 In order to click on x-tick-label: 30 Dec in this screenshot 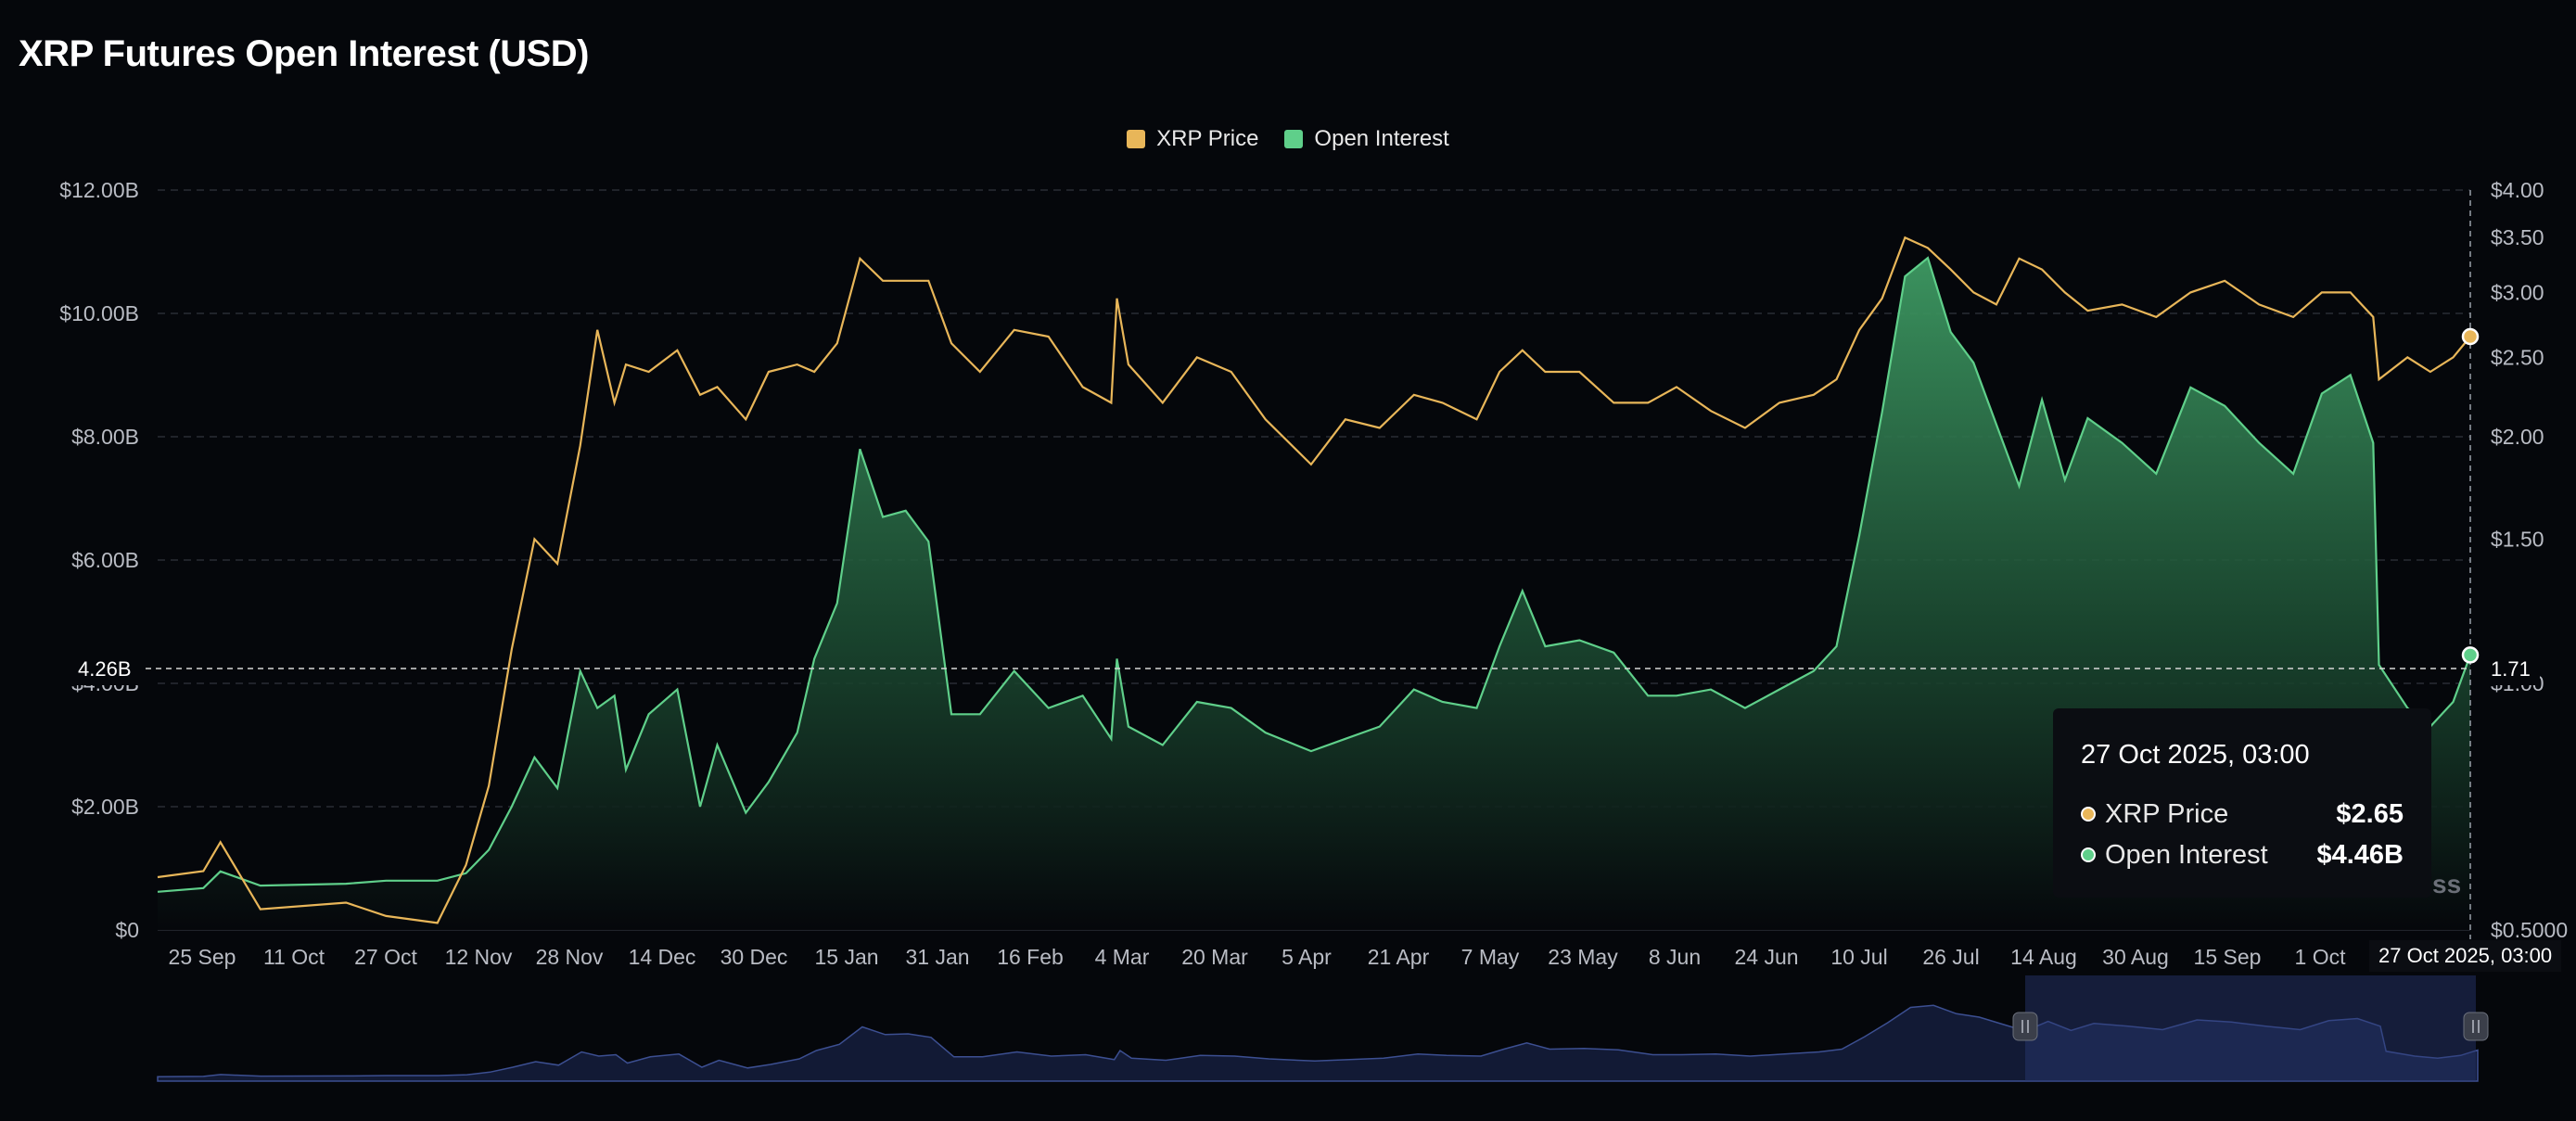, I will do `click(754, 957)`.